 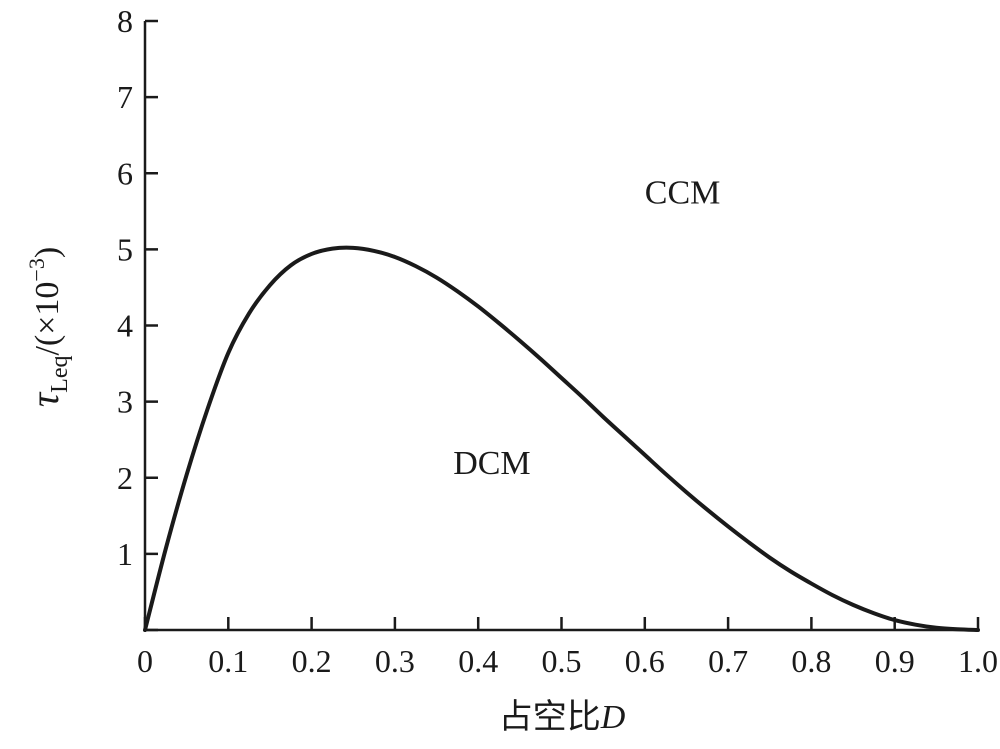 I want to click on x-tick-label-7: 0.7, so click(x=728, y=661).